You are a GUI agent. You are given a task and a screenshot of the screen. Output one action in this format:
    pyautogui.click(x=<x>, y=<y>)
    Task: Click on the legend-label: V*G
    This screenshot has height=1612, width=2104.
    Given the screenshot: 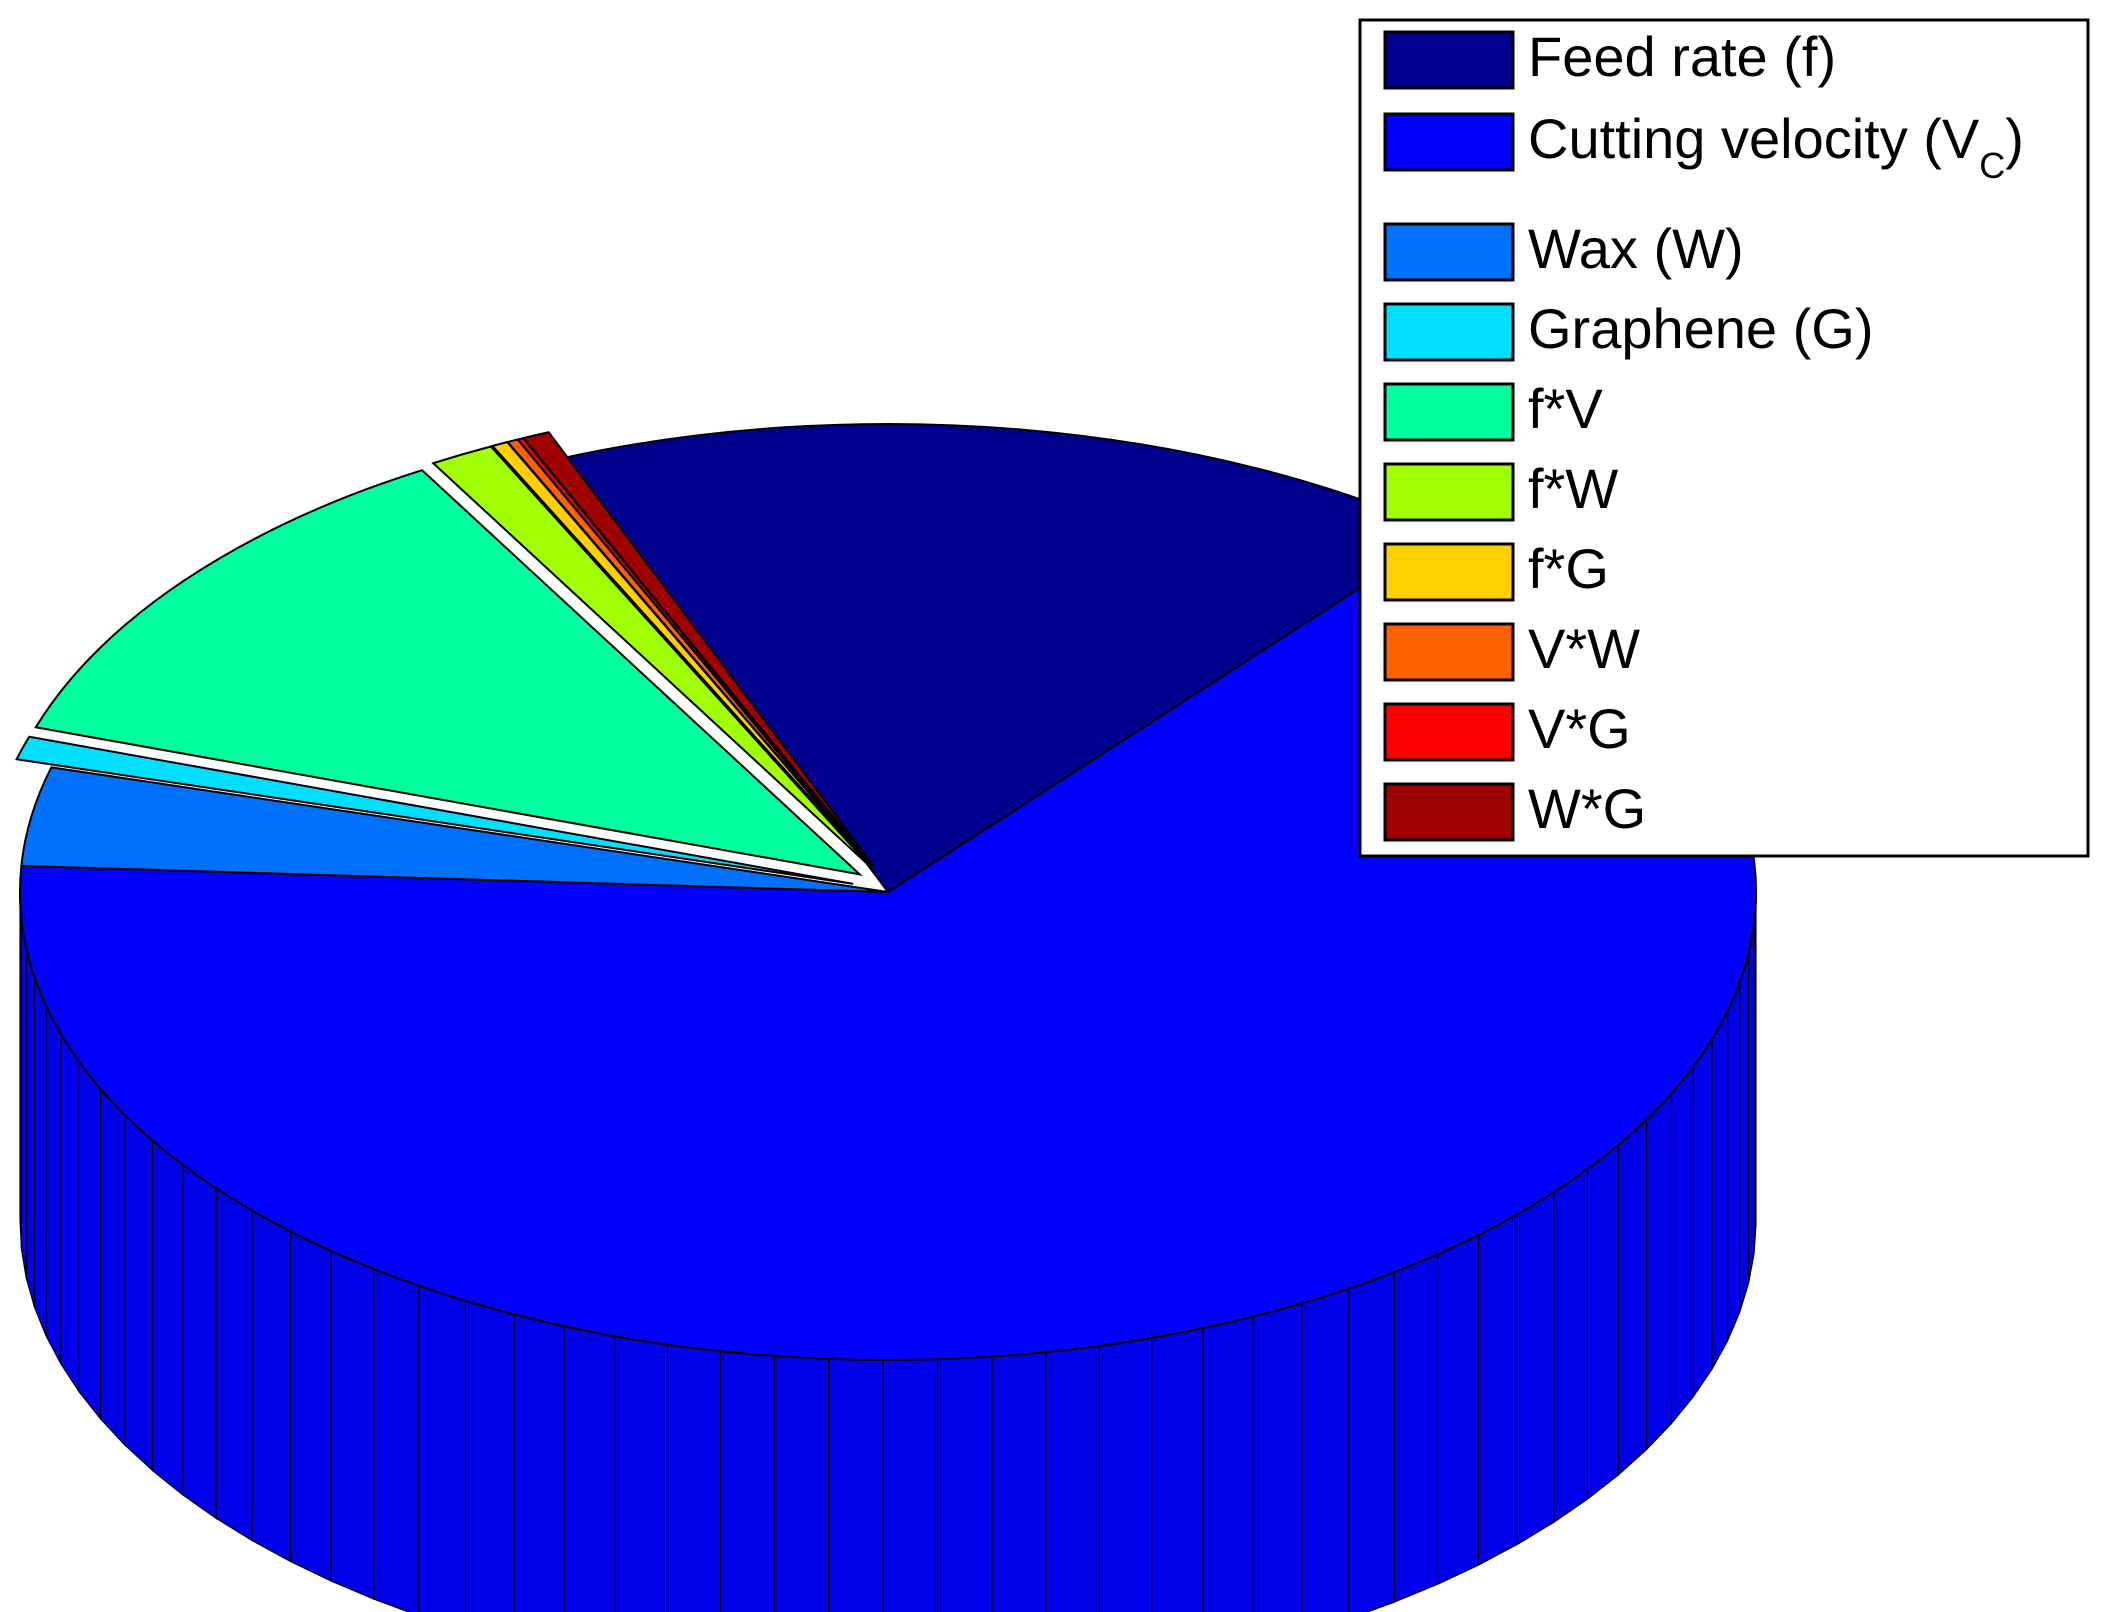 What is the action you would take?
    pyautogui.click(x=1579, y=728)
    